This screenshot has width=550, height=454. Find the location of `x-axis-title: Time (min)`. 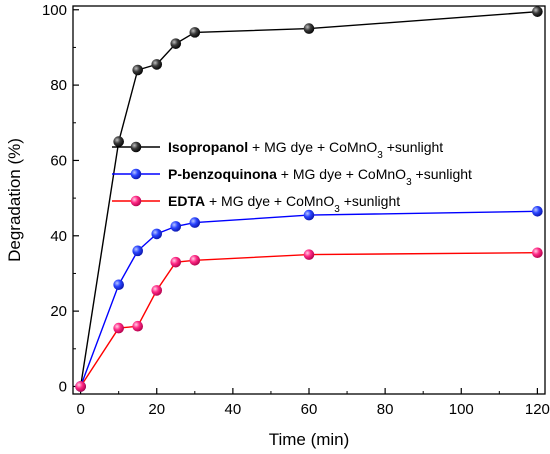

x-axis-title: Time (min) is located at coordinates (309, 439).